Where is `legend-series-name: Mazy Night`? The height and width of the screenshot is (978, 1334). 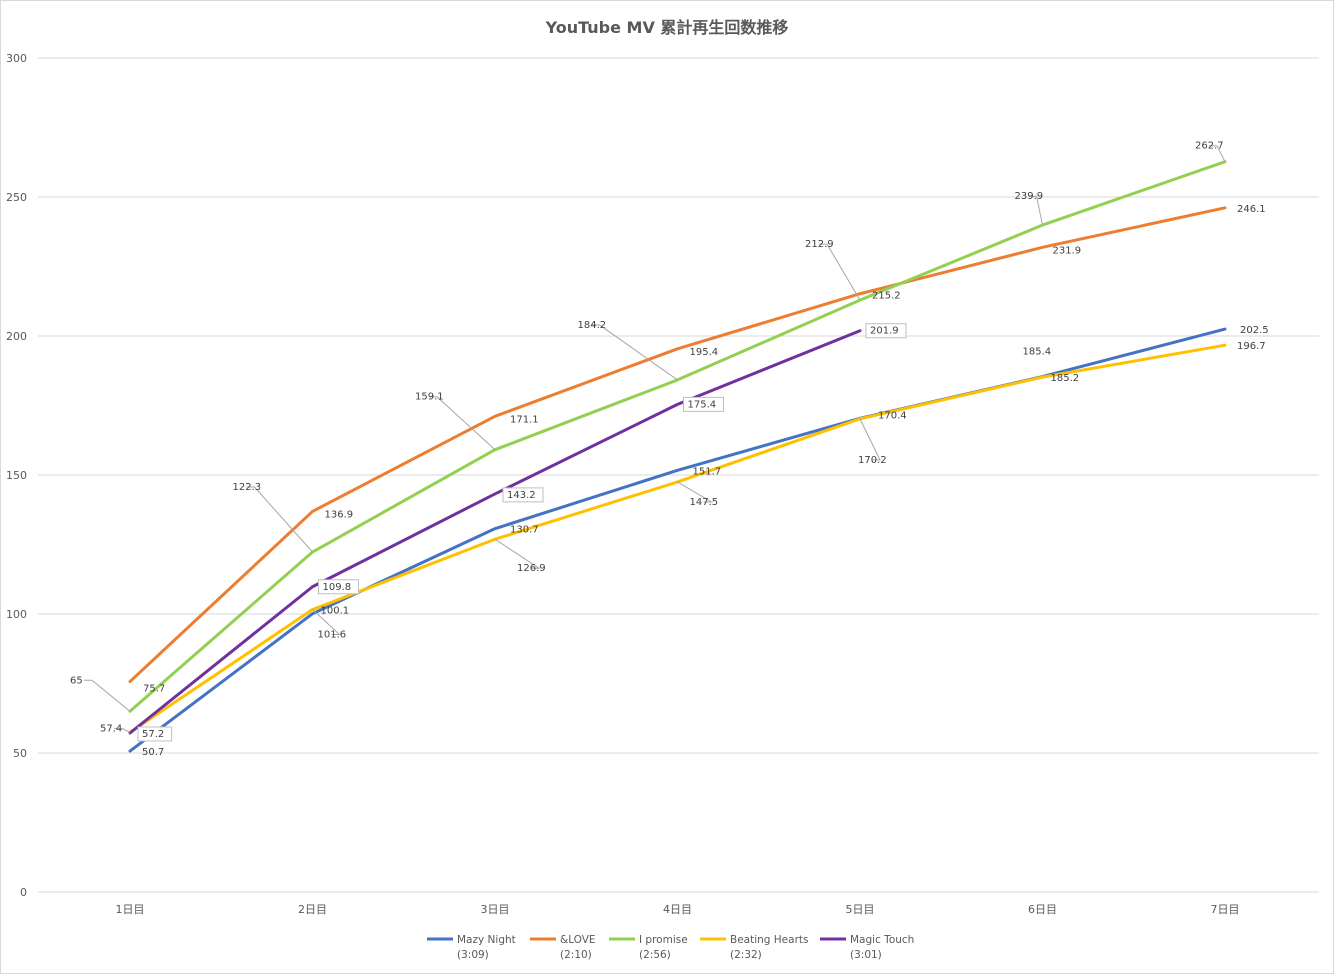
legend-series-name: Mazy Night is located at coordinates (486, 940).